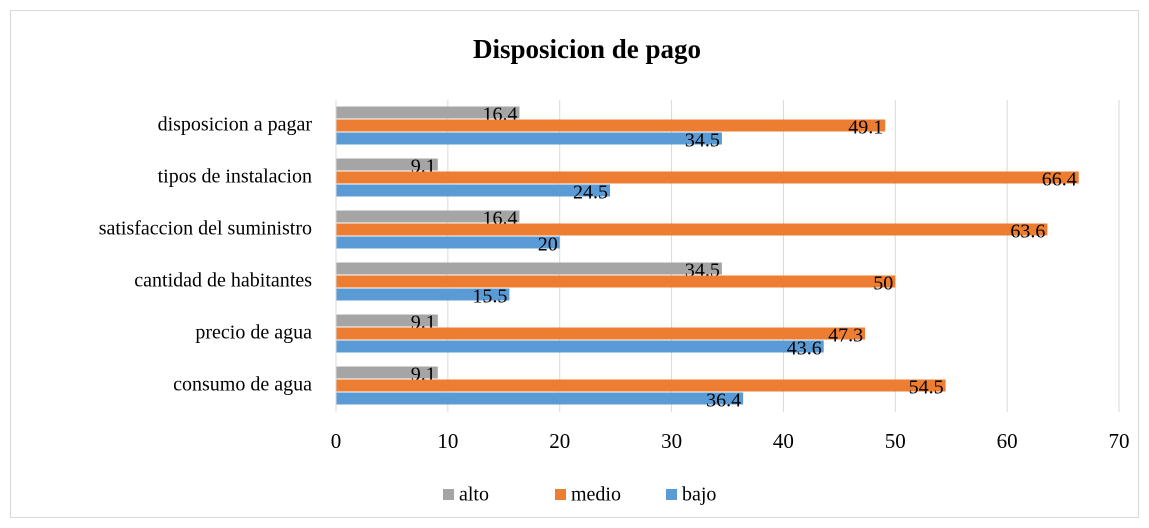 The width and height of the screenshot is (1149, 528). What do you see at coordinates (336, 441) in the screenshot?
I see `x-tick-label: 0` at bounding box center [336, 441].